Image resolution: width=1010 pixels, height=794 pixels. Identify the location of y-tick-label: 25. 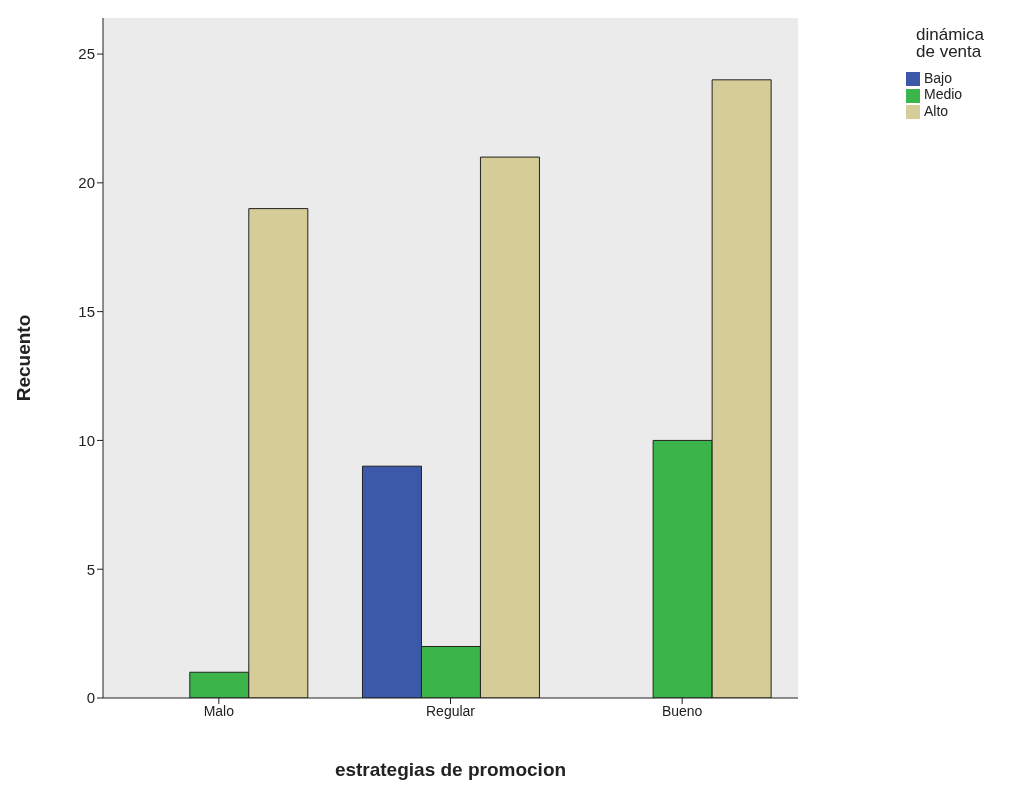
(86, 54).